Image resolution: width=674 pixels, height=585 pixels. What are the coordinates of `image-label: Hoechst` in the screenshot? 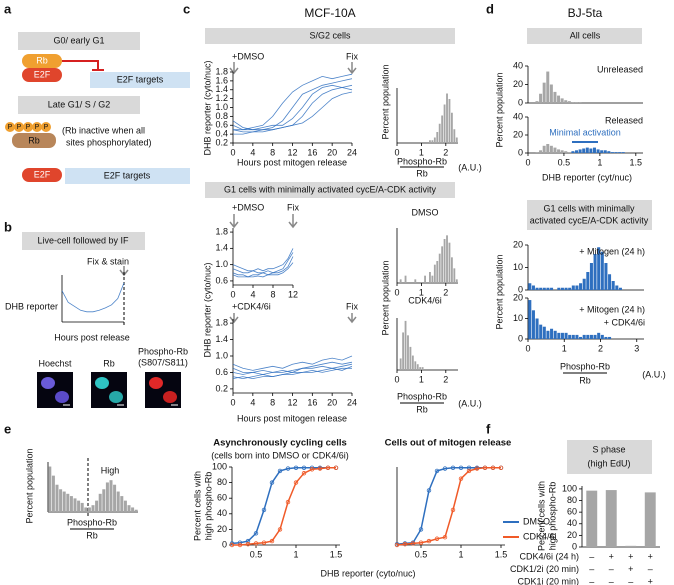 It's located at (55, 363).